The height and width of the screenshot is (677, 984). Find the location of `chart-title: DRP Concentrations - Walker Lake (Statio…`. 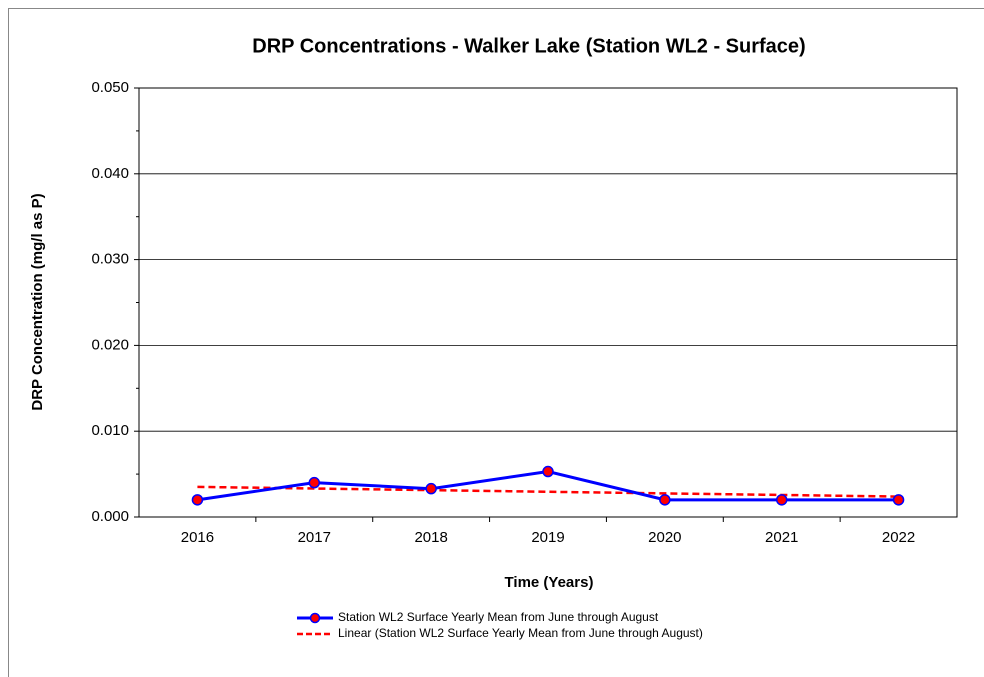

chart-title: DRP Concentrations - Walker Lake (Statio… is located at coordinates (528, 46).